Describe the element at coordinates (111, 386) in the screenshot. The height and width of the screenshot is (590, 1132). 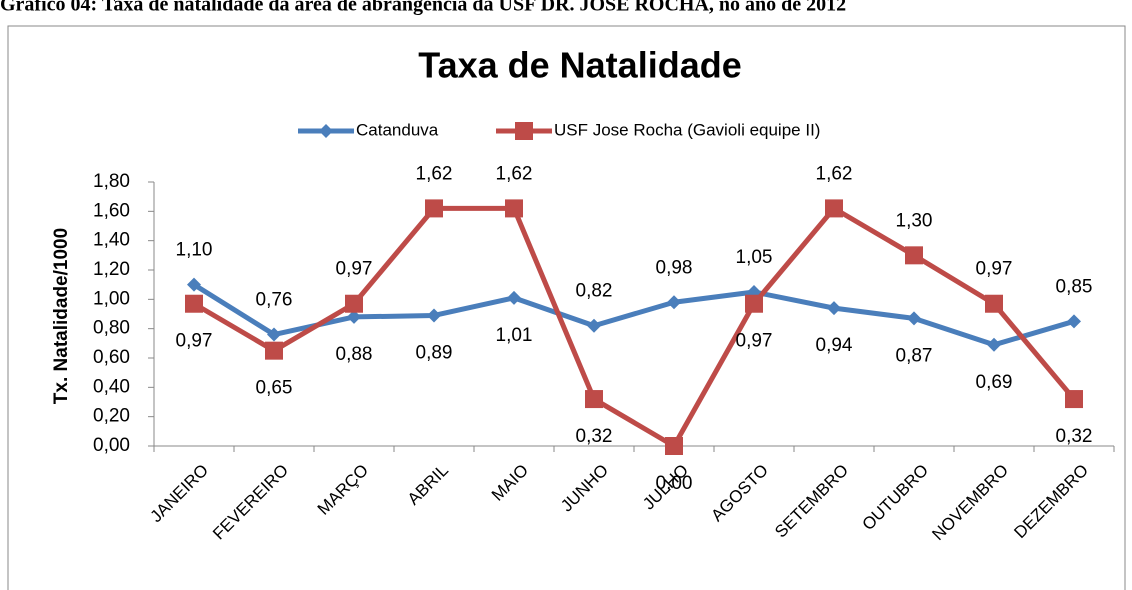
I see `y-tick-label: 0,40` at that location.